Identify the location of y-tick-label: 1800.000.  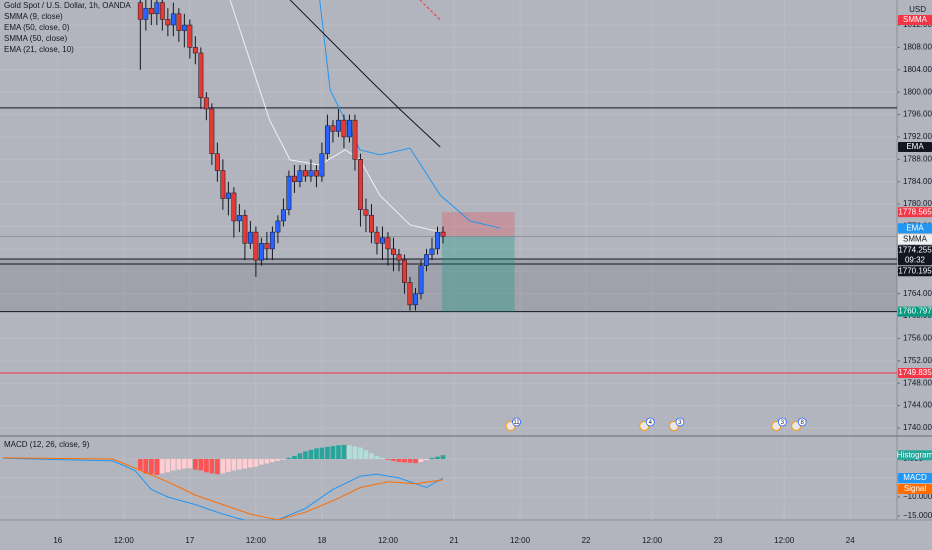
(917, 91).